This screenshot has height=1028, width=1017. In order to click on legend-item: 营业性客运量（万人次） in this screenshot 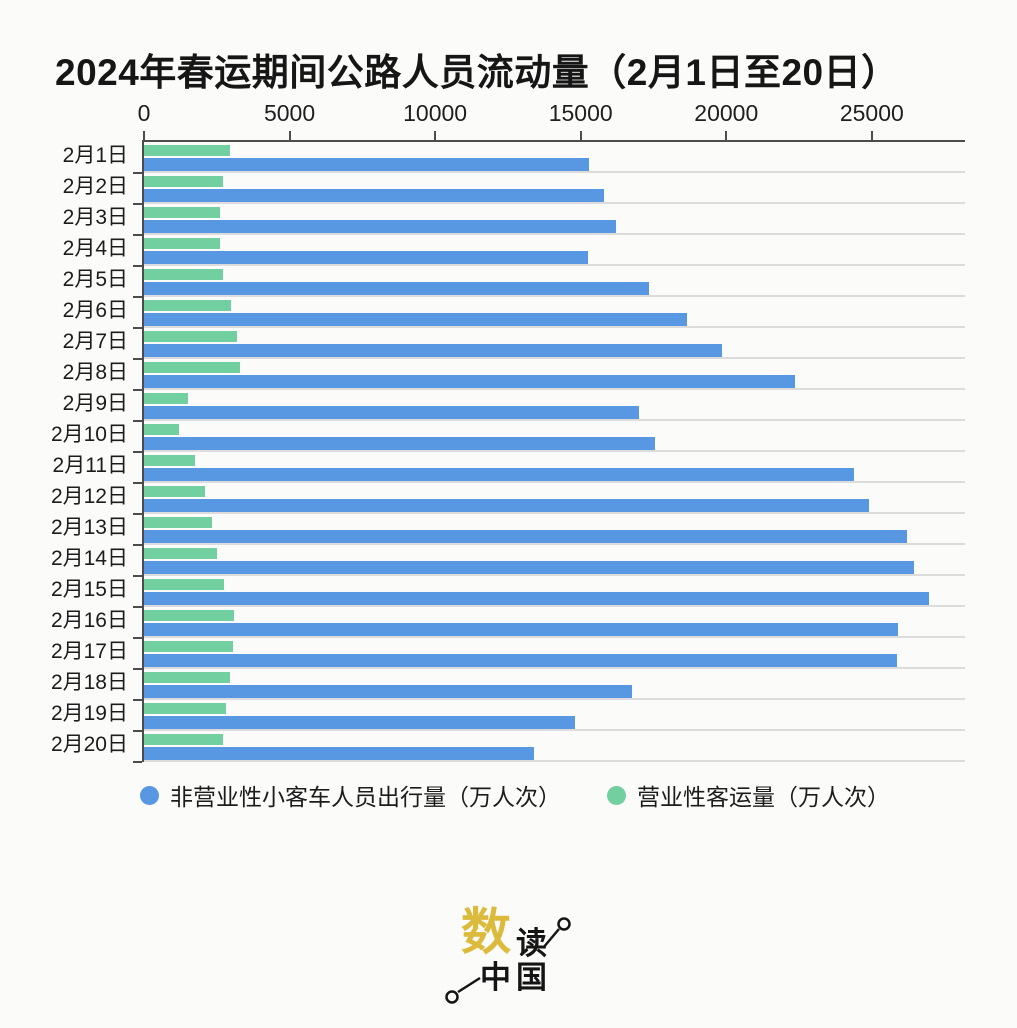, I will do `click(748, 795)`.